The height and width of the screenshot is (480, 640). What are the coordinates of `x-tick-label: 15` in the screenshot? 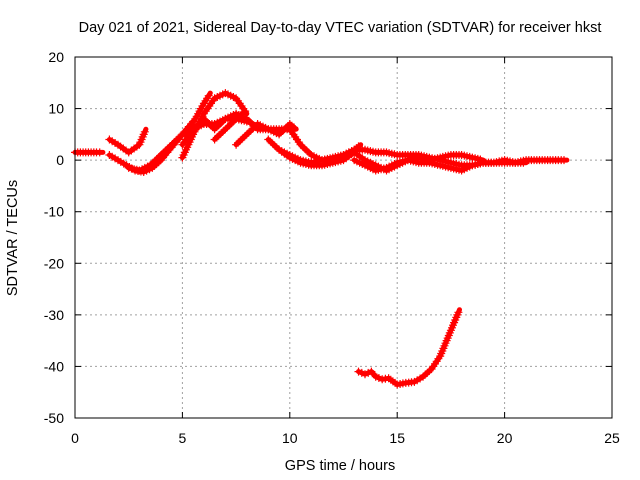 It's located at (397, 438).